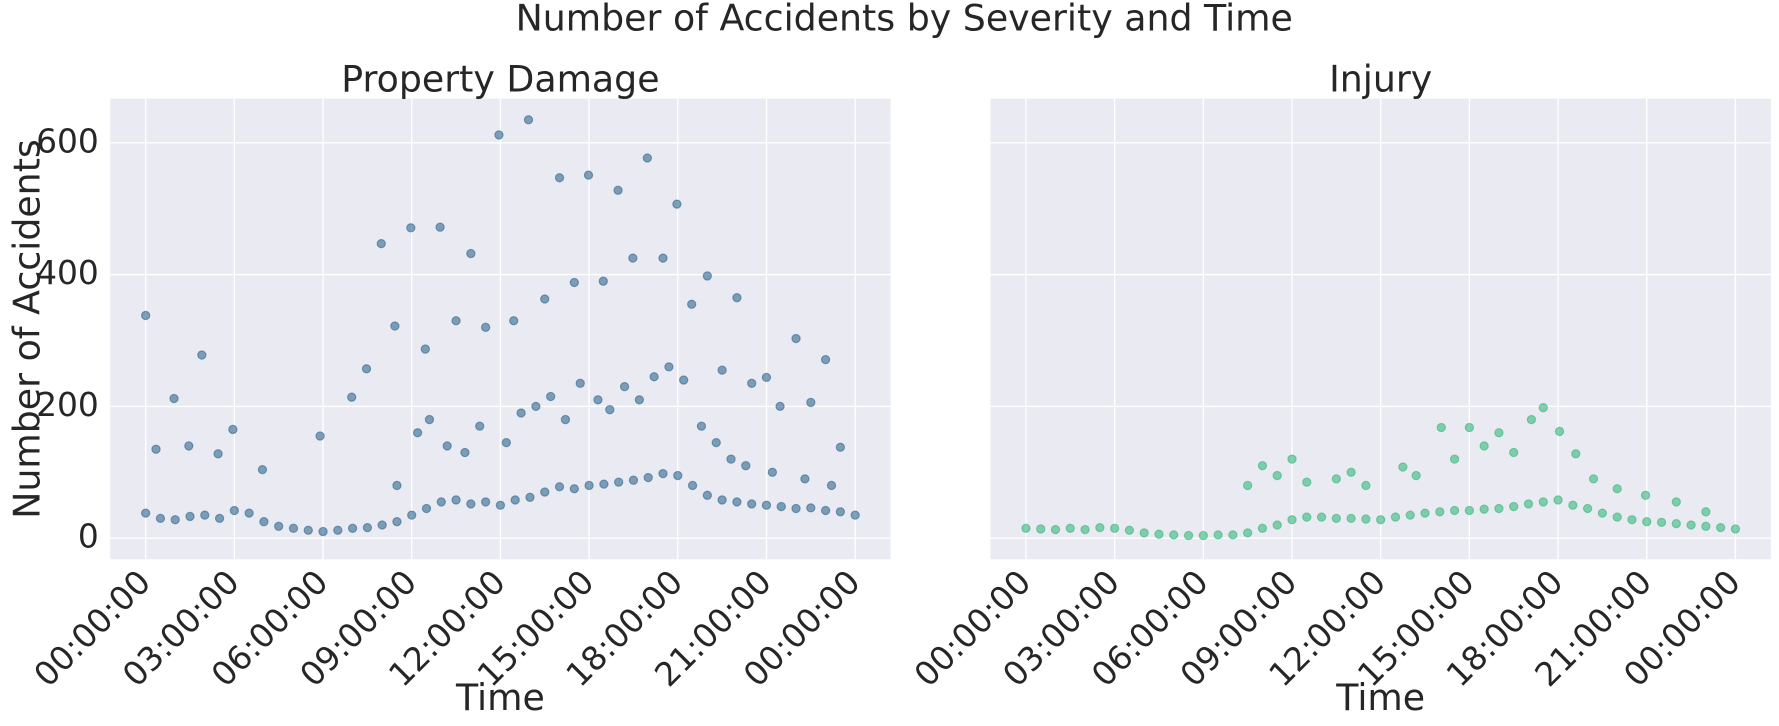  I want to click on subplot-title: Injury, so click(1380, 79).